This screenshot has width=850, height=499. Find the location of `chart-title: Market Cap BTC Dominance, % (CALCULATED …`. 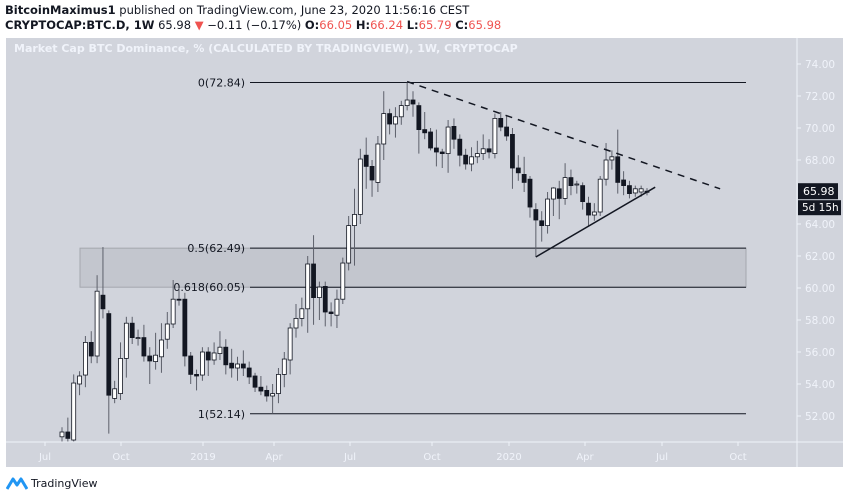

chart-title: Market Cap BTC Dominance, % (CALCULATED … is located at coordinates (266, 48).